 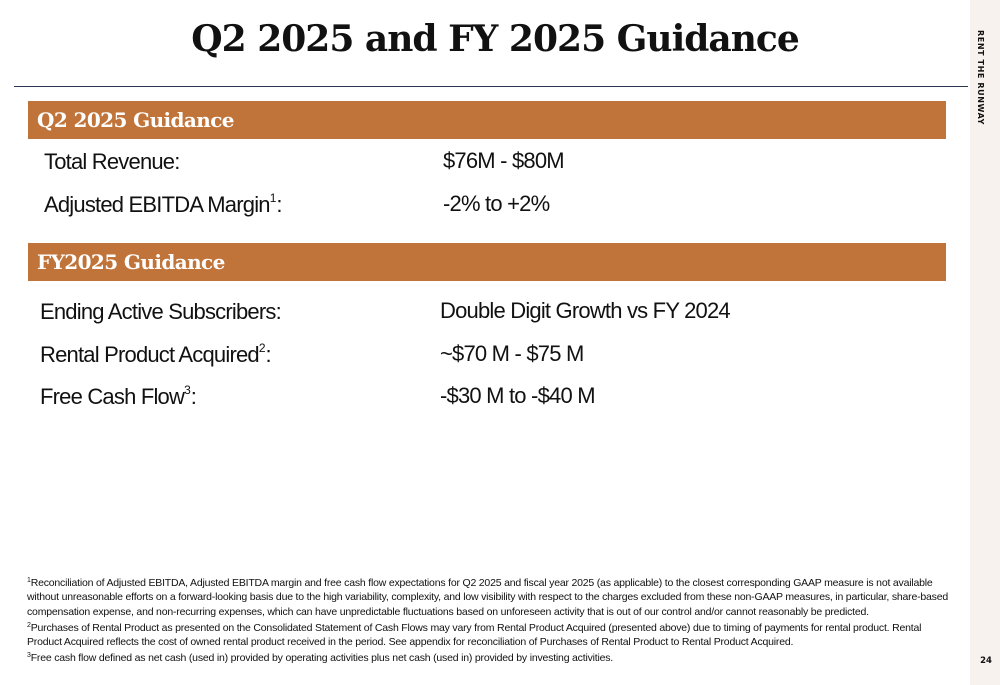 I want to click on fy-guidance-header: FY2025 Guidance, so click(x=487, y=262).